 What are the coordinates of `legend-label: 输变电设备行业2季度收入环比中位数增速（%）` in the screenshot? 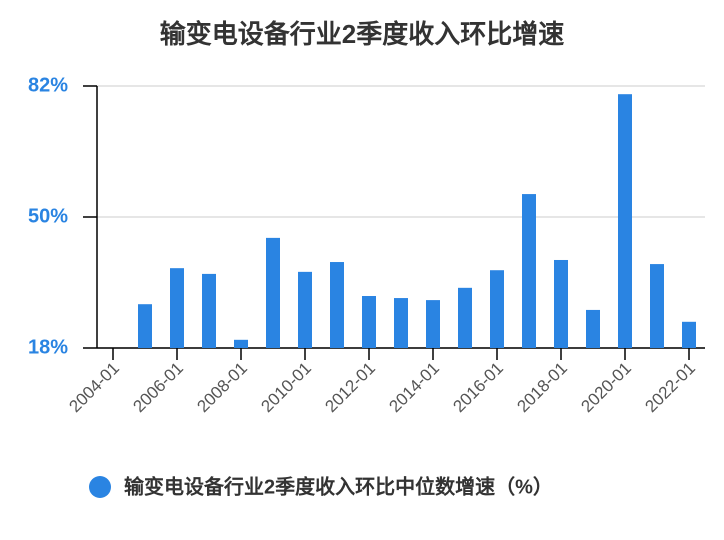 It's located at (338, 486).